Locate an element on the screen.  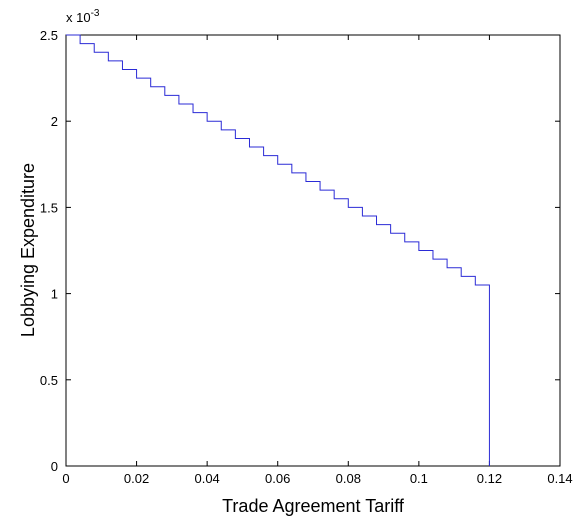
x-tick-label: 0.1 is located at coordinates (419, 478).